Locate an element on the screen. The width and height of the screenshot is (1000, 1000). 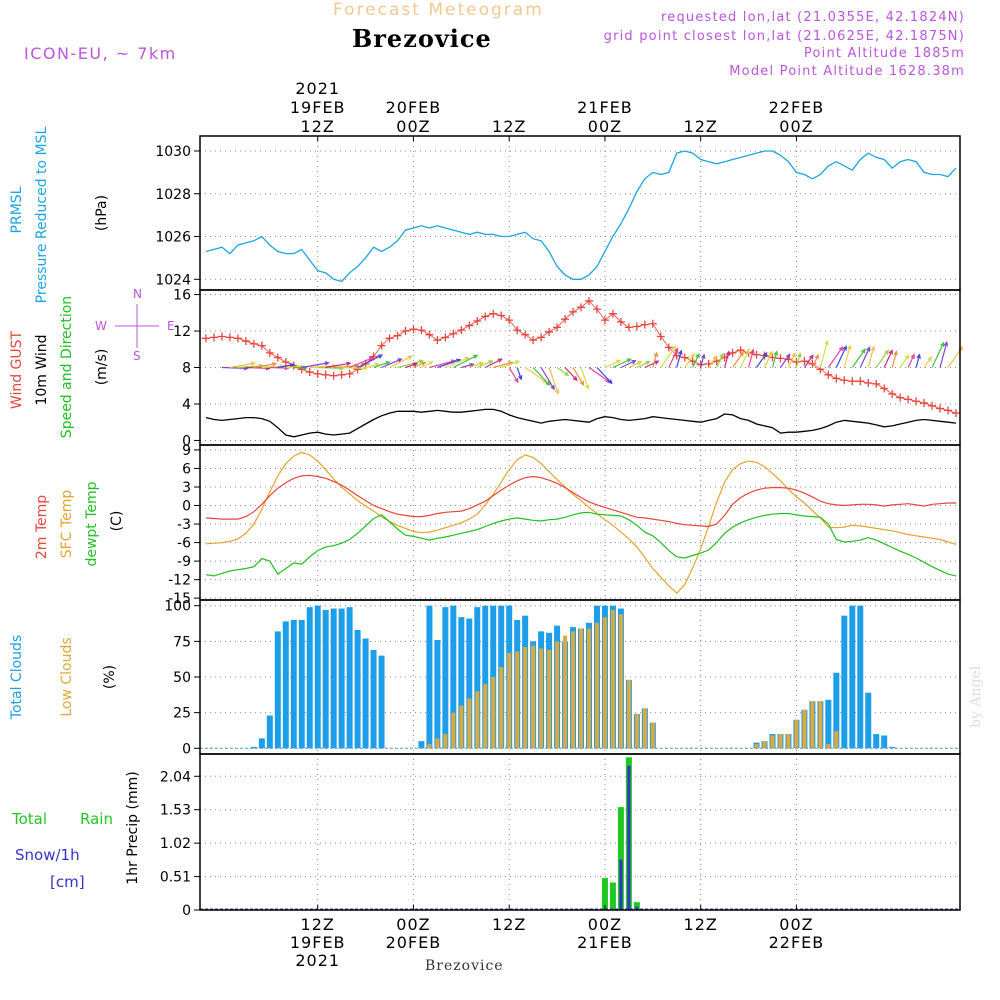
y-tick-label: -15 is located at coordinates (179, 599).